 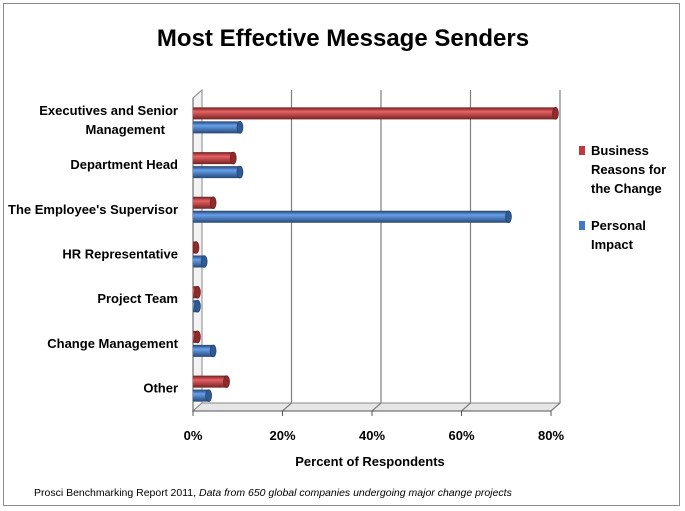 I want to click on x-tick-label: 20%, so click(x=282, y=435).